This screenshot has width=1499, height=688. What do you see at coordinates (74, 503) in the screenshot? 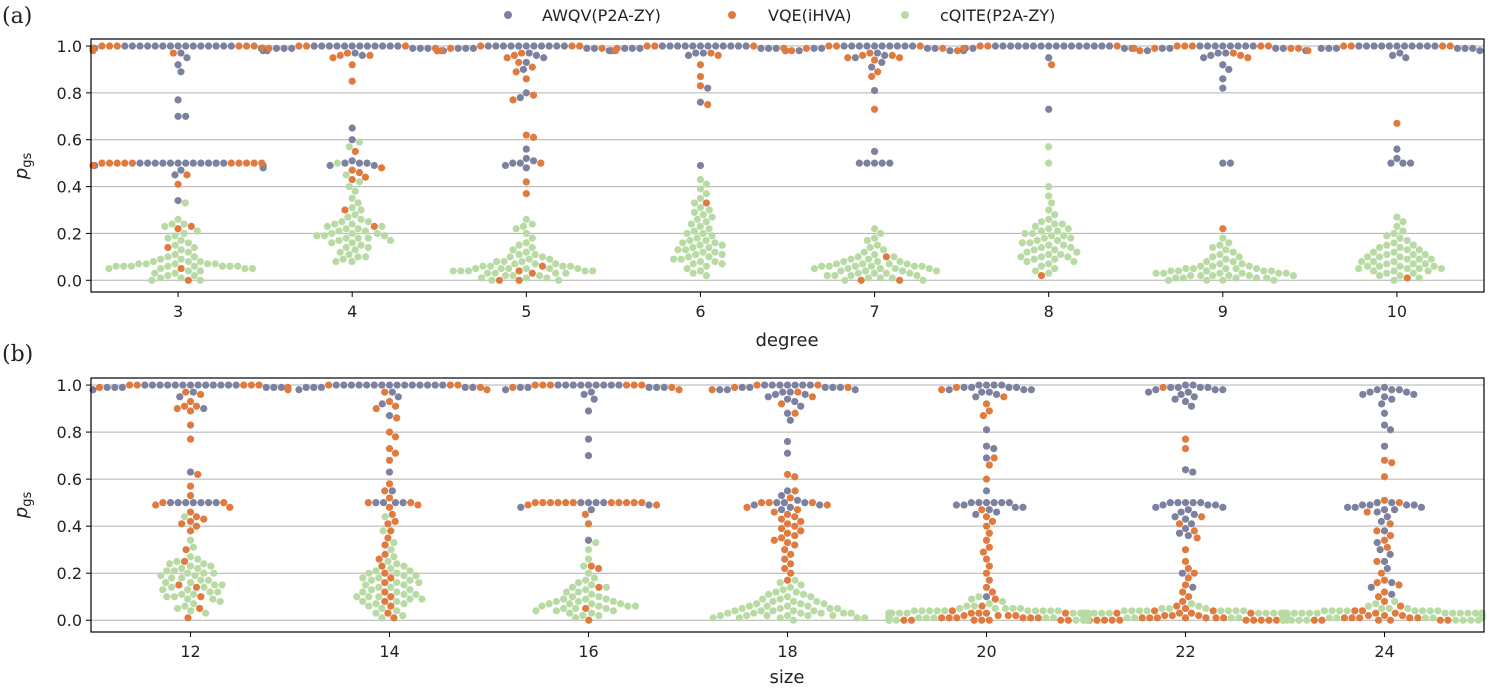
I see `y-axis-ticks-b: 0.00.20.40.60.81.0` at bounding box center [74, 503].